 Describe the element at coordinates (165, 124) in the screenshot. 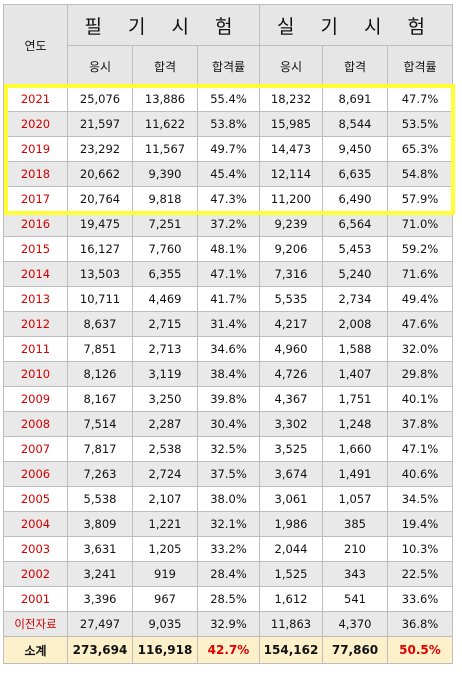

I see `written-passed-cell: 11,622` at that location.